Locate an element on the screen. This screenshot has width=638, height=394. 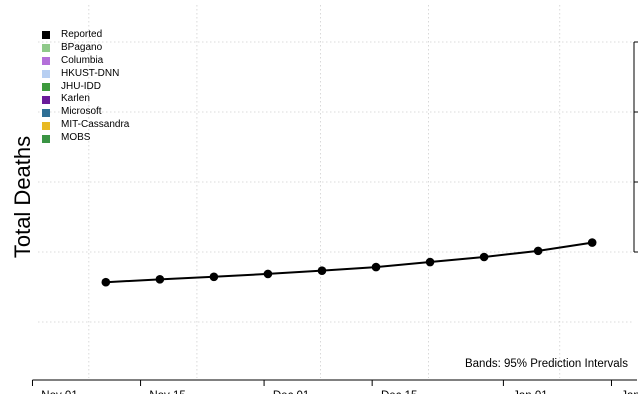
series-points is located at coordinates (349, 262).